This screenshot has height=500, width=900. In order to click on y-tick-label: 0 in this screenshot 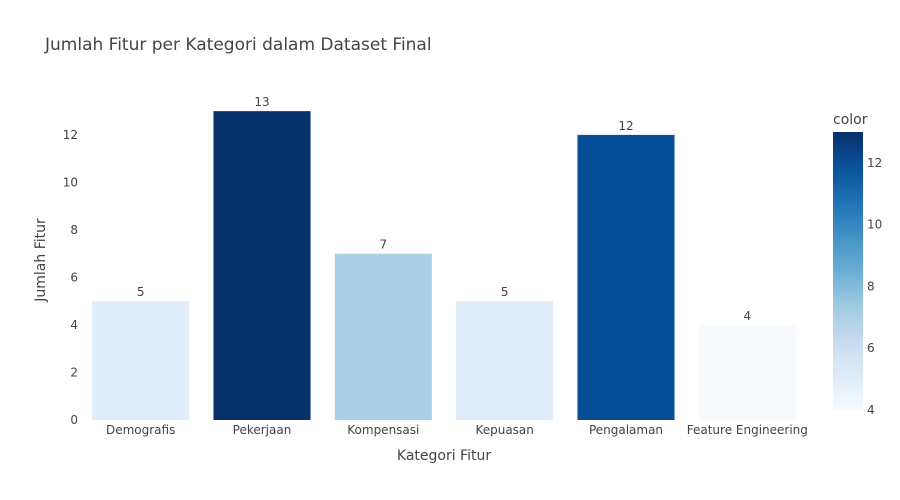, I will do `click(74, 420)`.